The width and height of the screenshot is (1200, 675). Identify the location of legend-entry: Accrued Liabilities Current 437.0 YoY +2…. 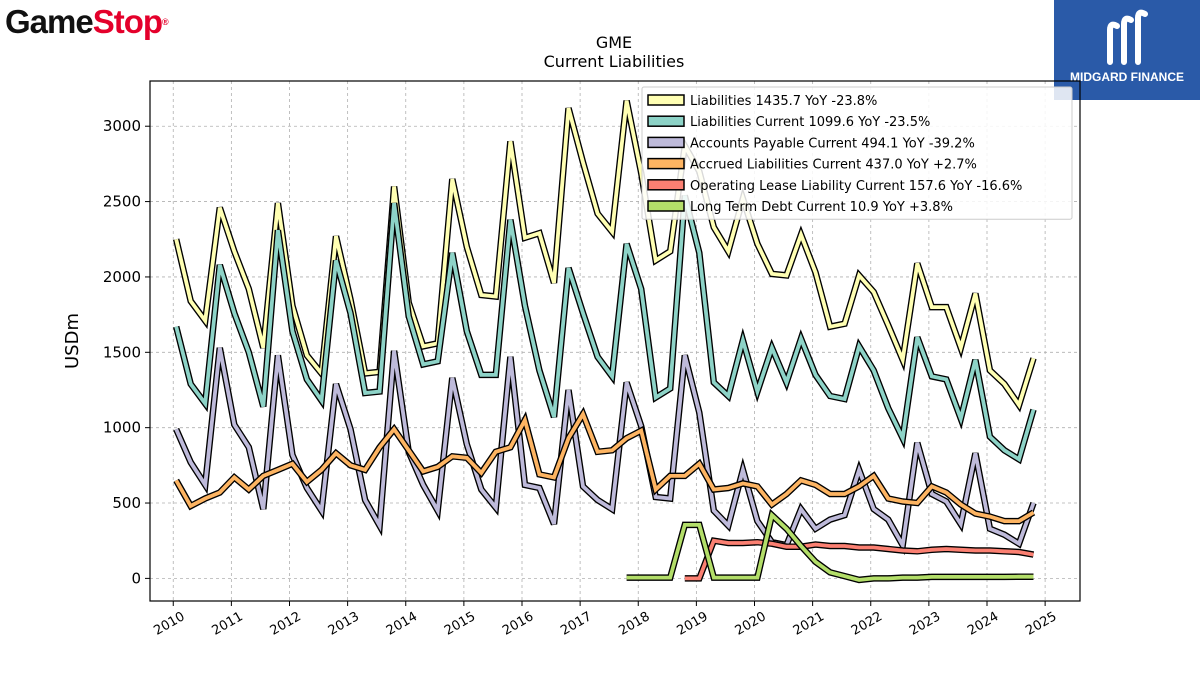
(833, 165).